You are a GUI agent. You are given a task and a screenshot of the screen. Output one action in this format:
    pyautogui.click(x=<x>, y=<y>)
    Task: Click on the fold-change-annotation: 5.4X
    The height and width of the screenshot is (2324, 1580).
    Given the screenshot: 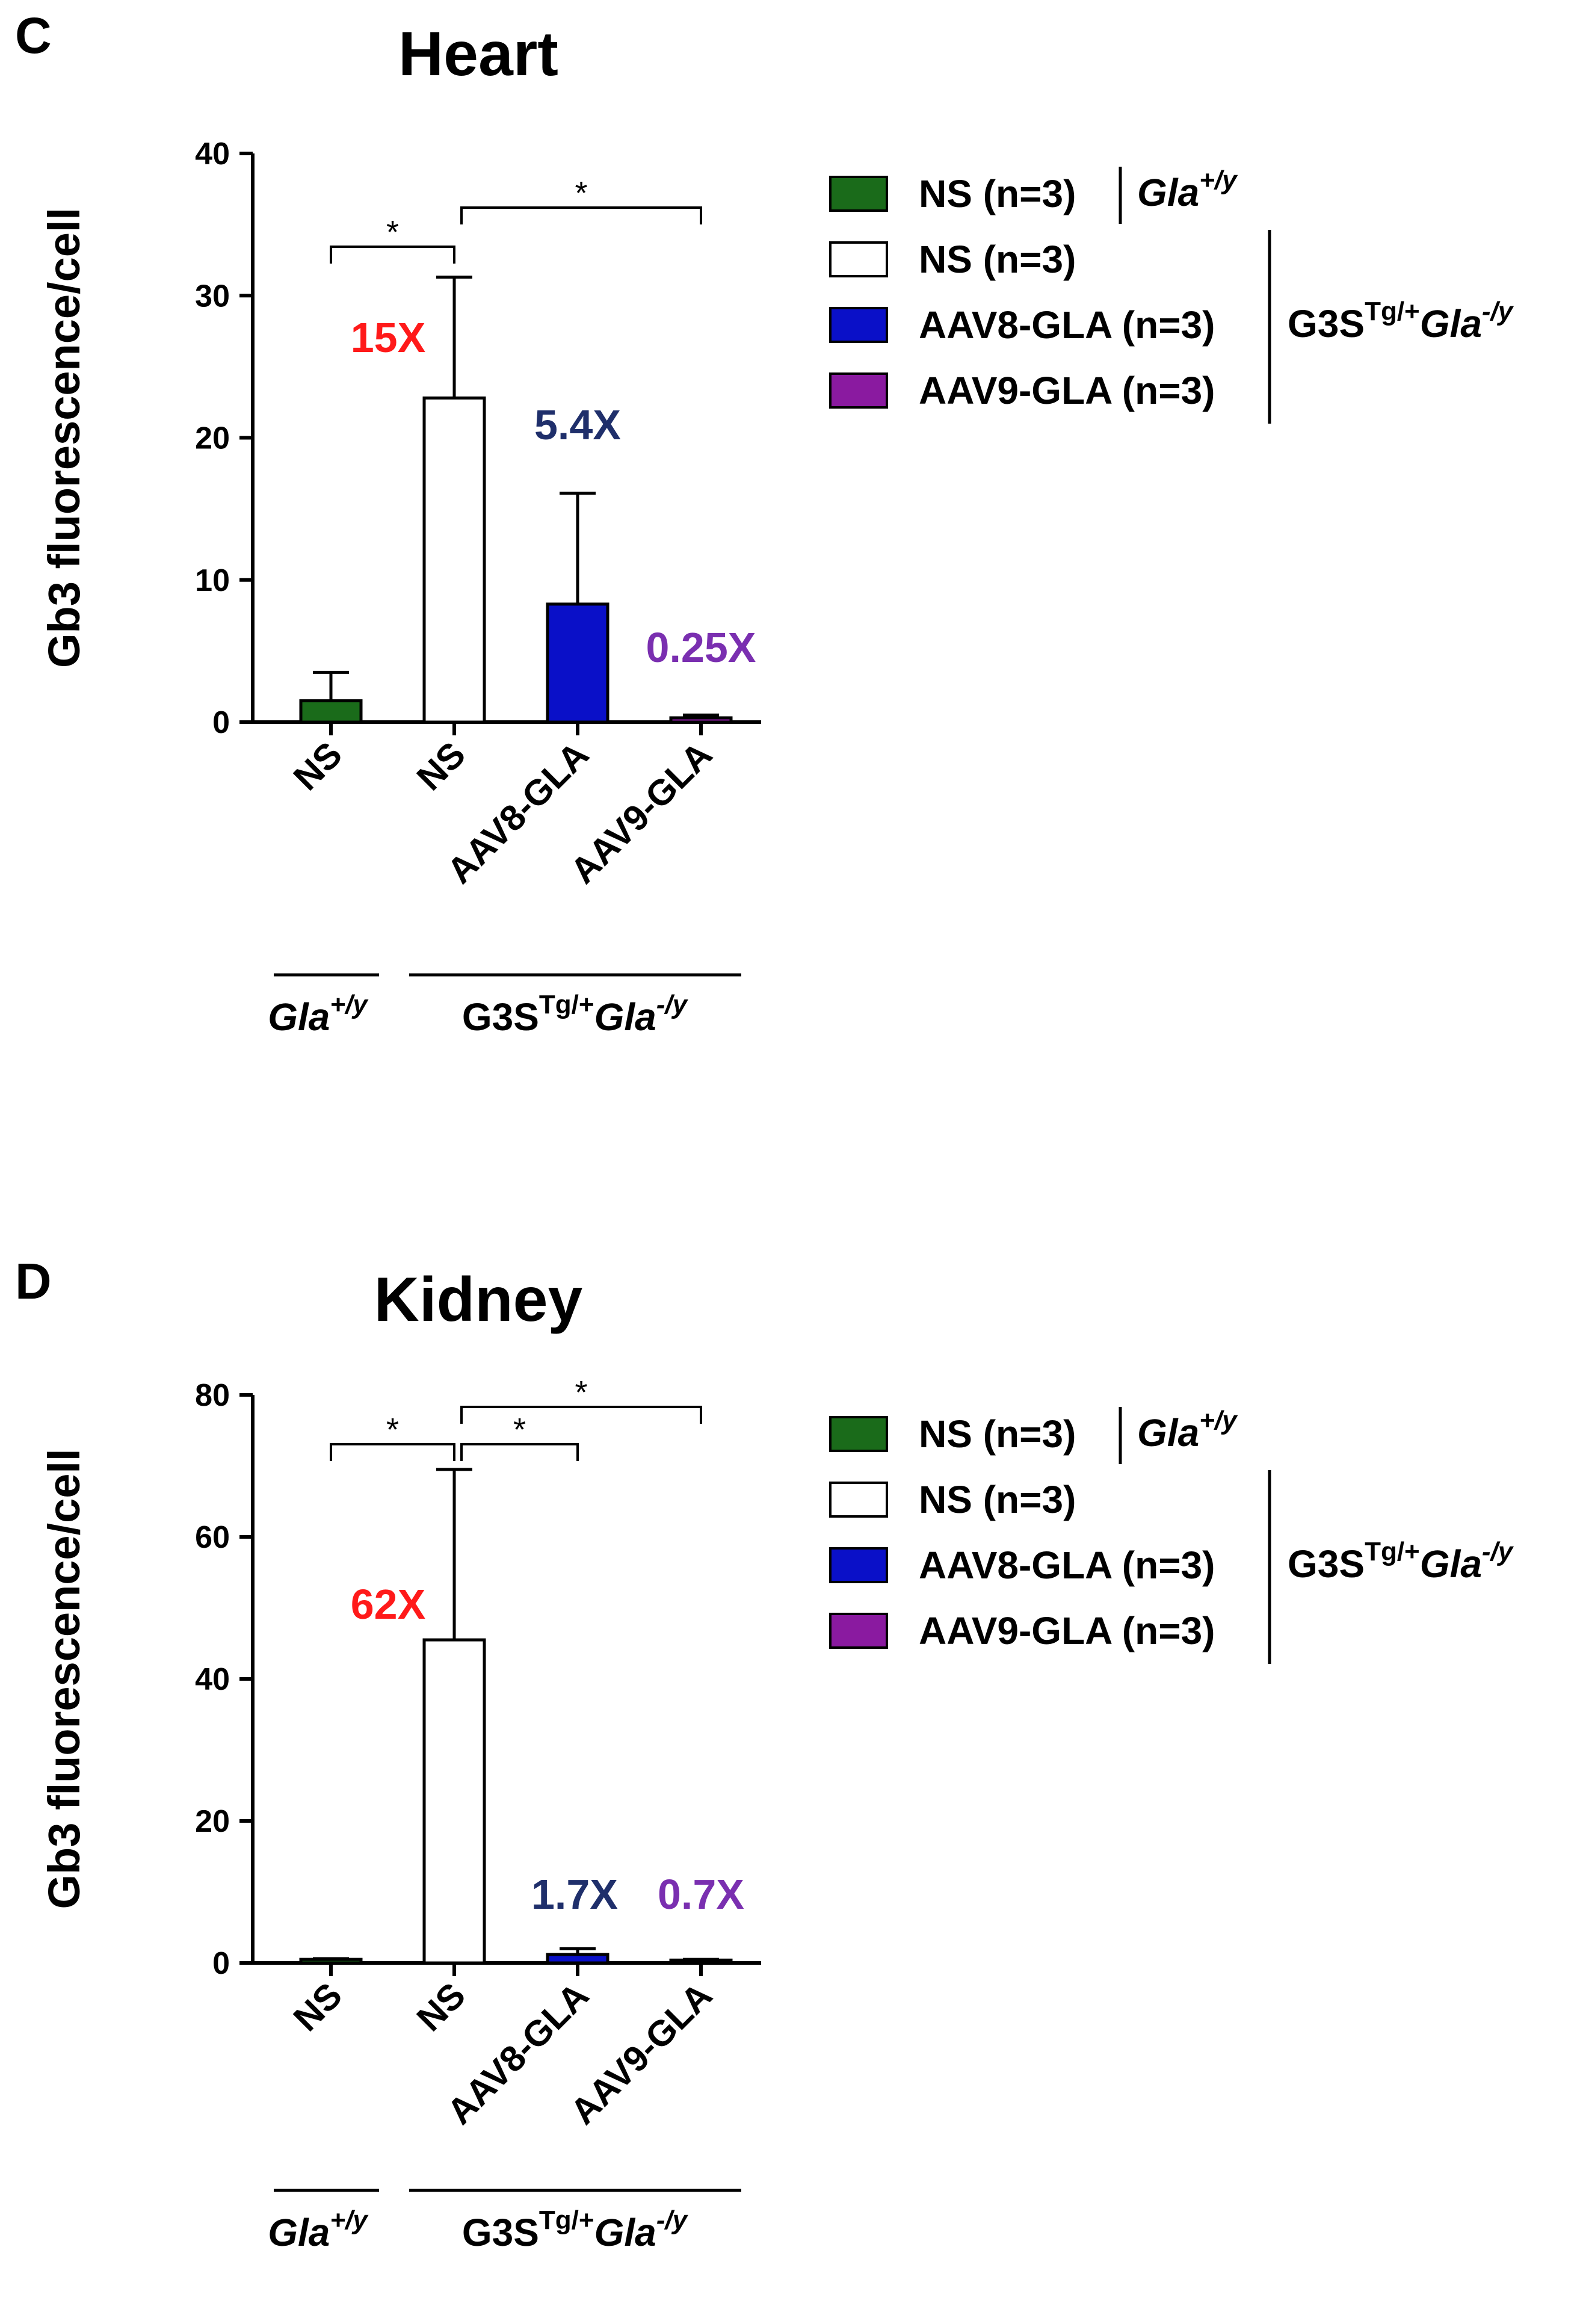 What is the action you would take?
    pyautogui.click(x=577, y=425)
    